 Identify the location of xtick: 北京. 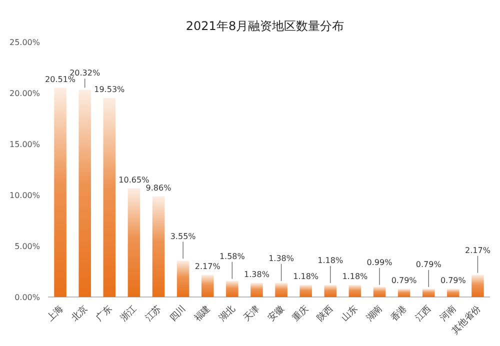
(80, 314).